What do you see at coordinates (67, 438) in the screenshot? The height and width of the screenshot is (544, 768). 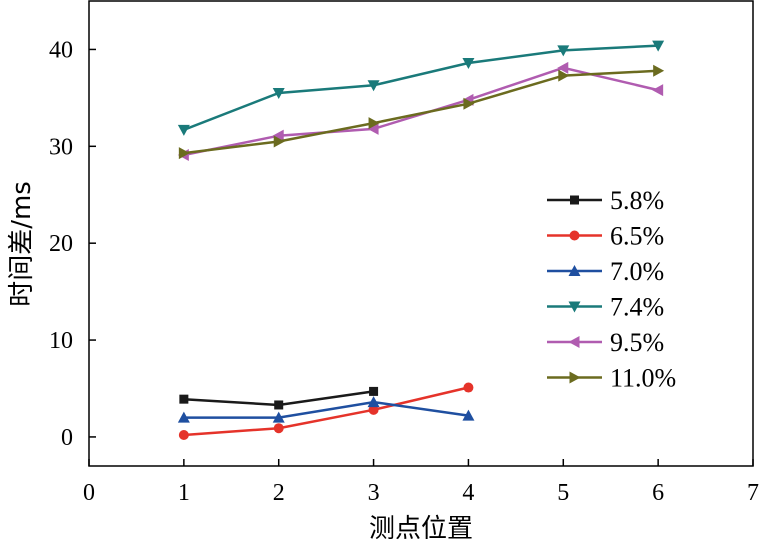 I see `y-tick-label: 0` at bounding box center [67, 438].